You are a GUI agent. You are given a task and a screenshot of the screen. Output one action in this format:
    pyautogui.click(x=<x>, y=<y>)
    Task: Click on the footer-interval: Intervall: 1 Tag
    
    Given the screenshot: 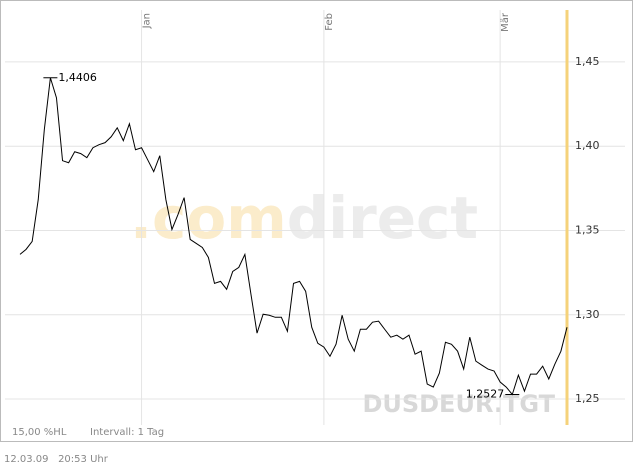 What is the action you would take?
    pyautogui.click(x=127, y=432)
    